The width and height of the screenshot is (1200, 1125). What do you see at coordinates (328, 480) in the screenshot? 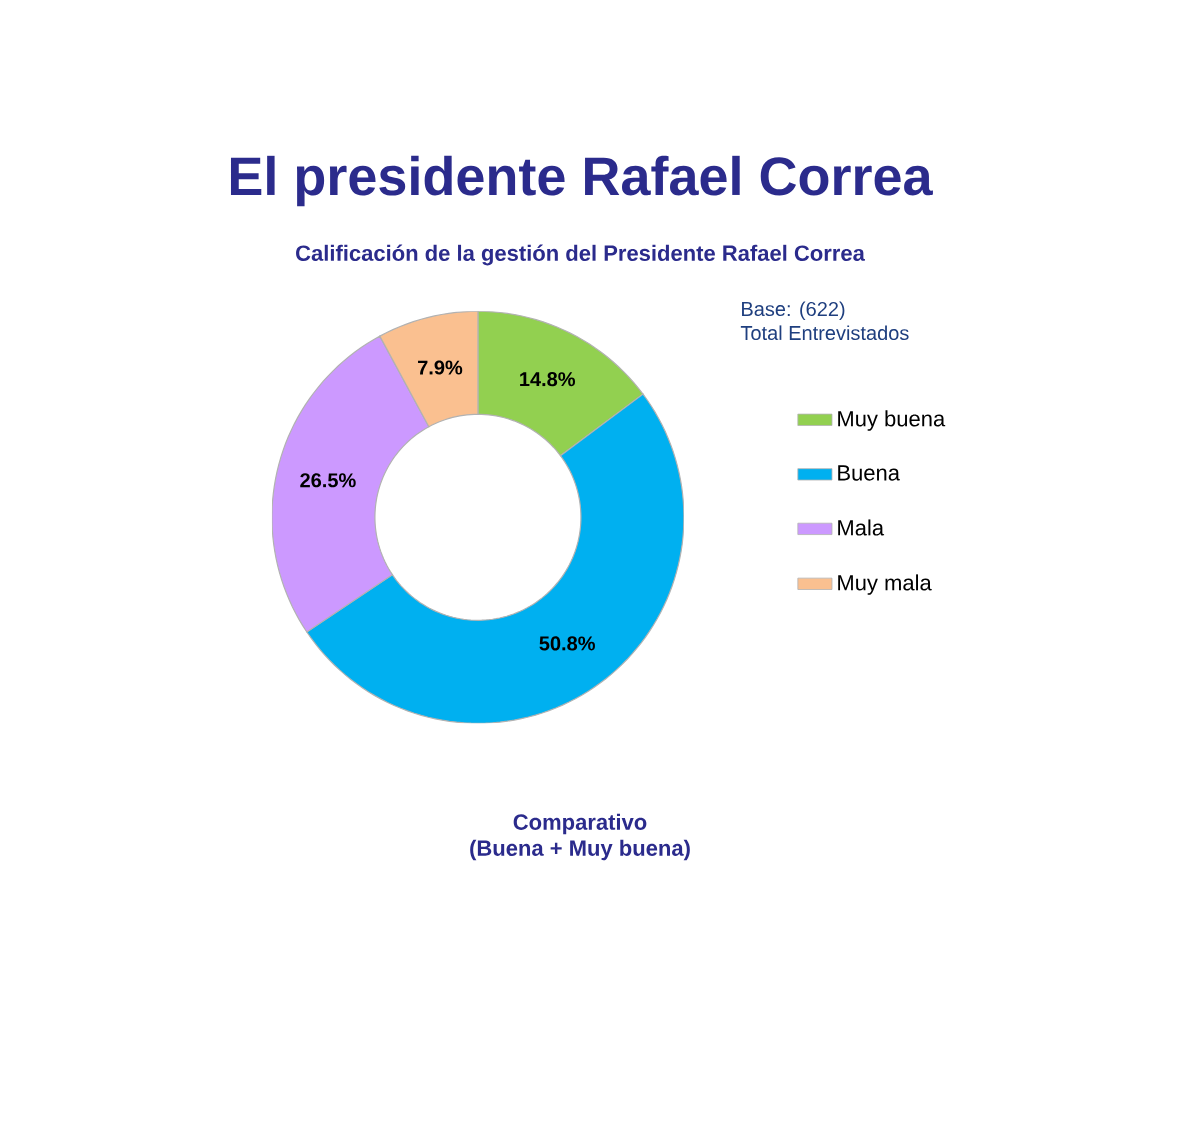
I see `data-label: 26.5%` at bounding box center [328, 480].